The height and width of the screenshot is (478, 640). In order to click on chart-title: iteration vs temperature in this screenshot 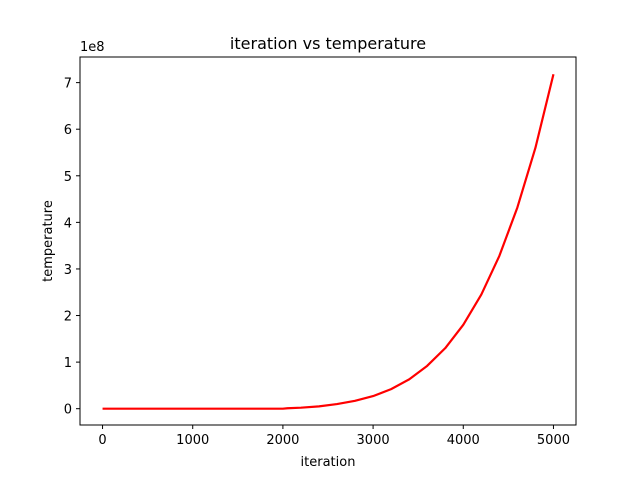, I will do `click(328, 43)`.